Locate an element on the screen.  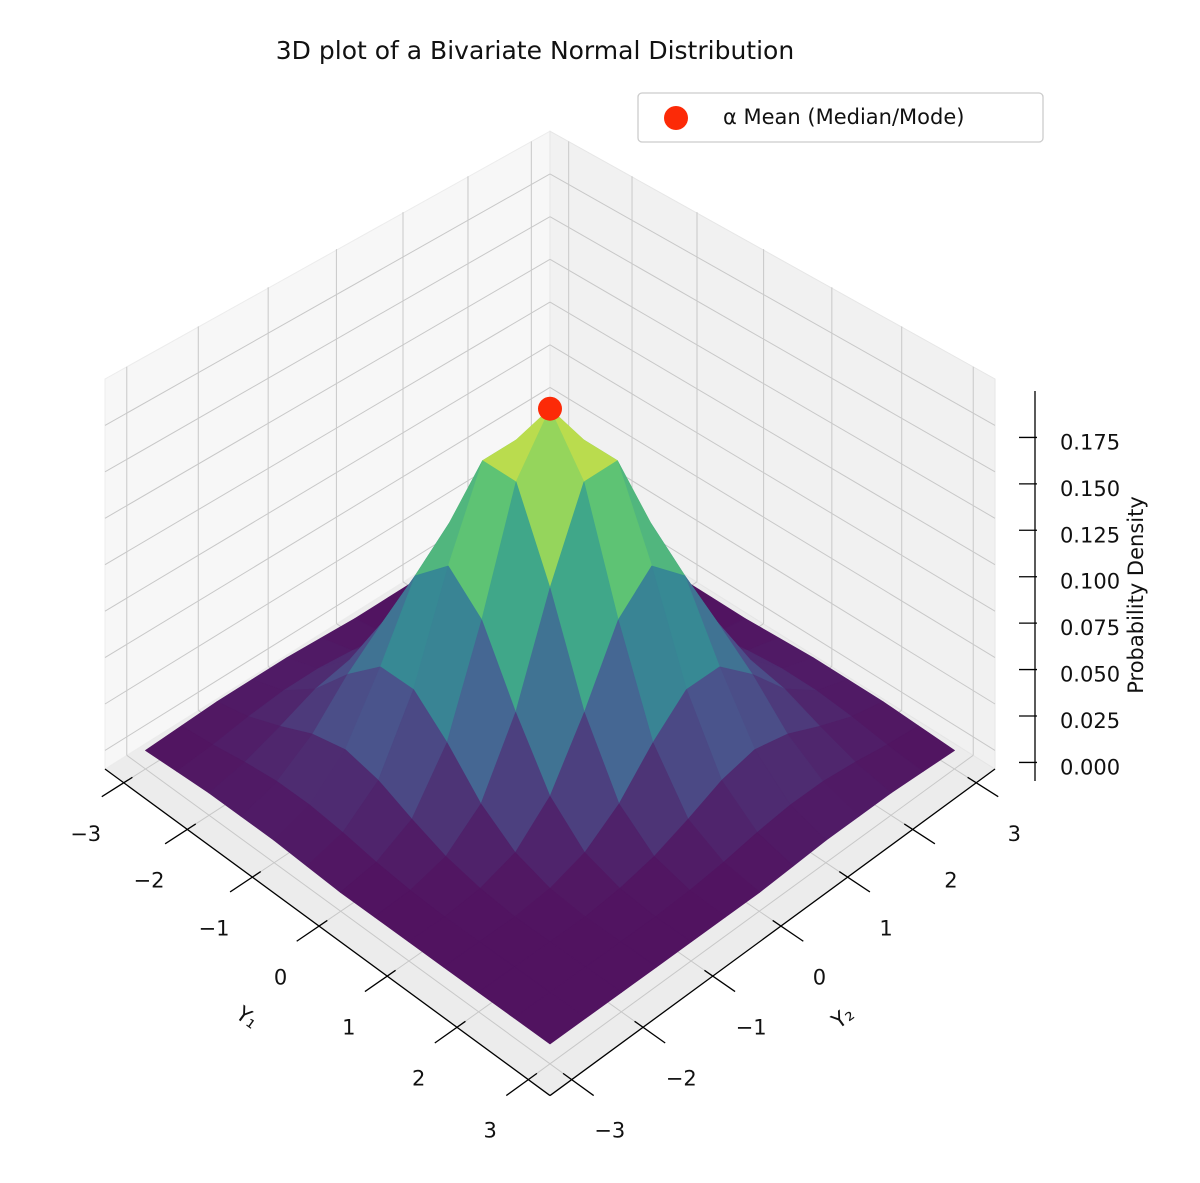
y-axis-line is located at coordinates (772, 932).